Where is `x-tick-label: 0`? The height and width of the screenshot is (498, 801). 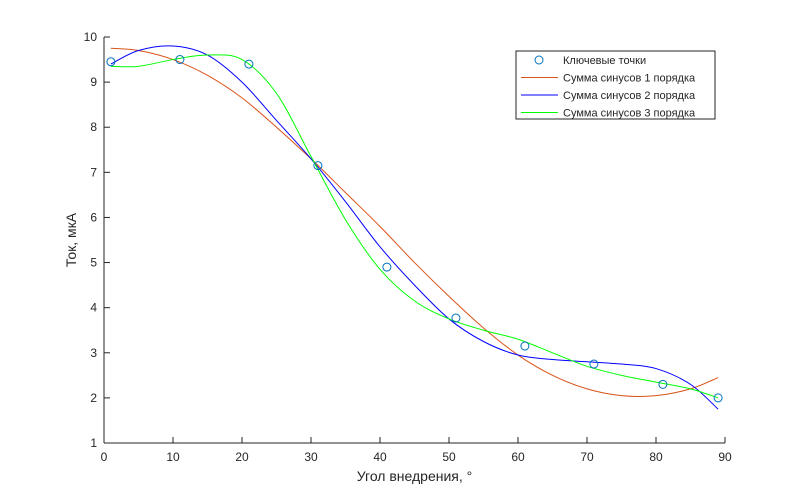
x-tick-label: 0 is located at coordinates (104, 457).